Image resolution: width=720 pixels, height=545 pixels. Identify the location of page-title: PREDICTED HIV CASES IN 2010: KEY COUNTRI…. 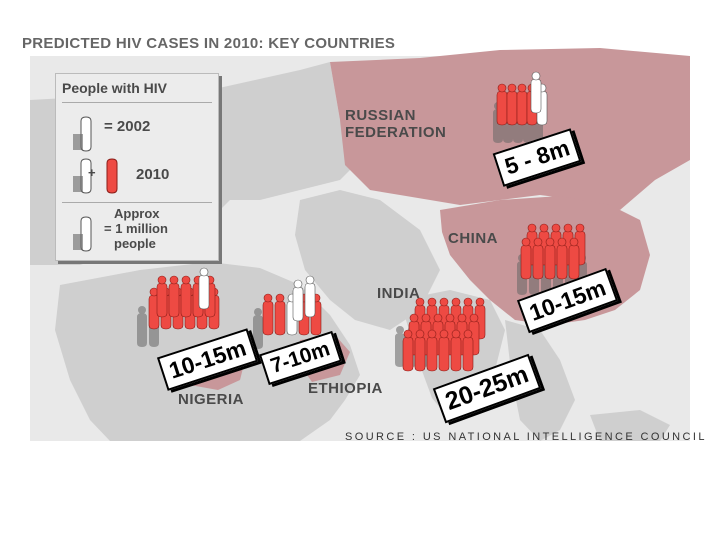
(209, 43).